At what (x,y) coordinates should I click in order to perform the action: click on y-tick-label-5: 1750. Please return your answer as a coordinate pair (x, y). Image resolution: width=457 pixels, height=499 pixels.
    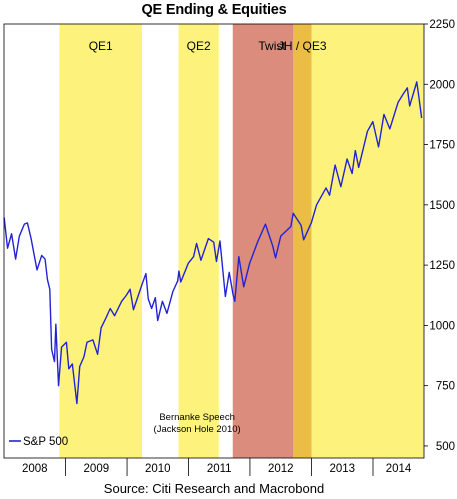
    Looking at the image, I should click on (442, 146).